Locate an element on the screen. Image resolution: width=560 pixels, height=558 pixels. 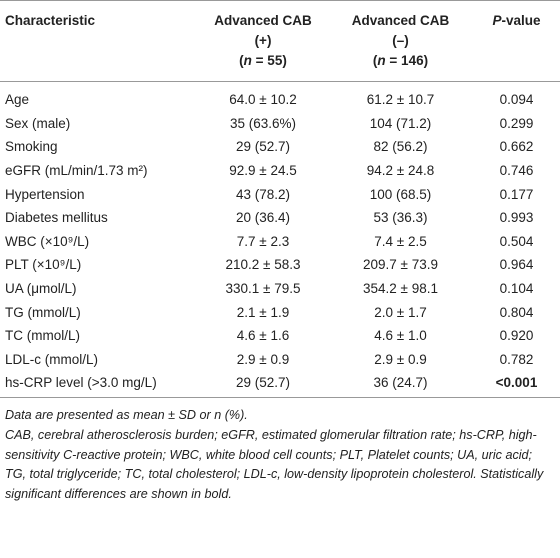
table-cell: 82 (56.2) is located at coordinates (400, 147).